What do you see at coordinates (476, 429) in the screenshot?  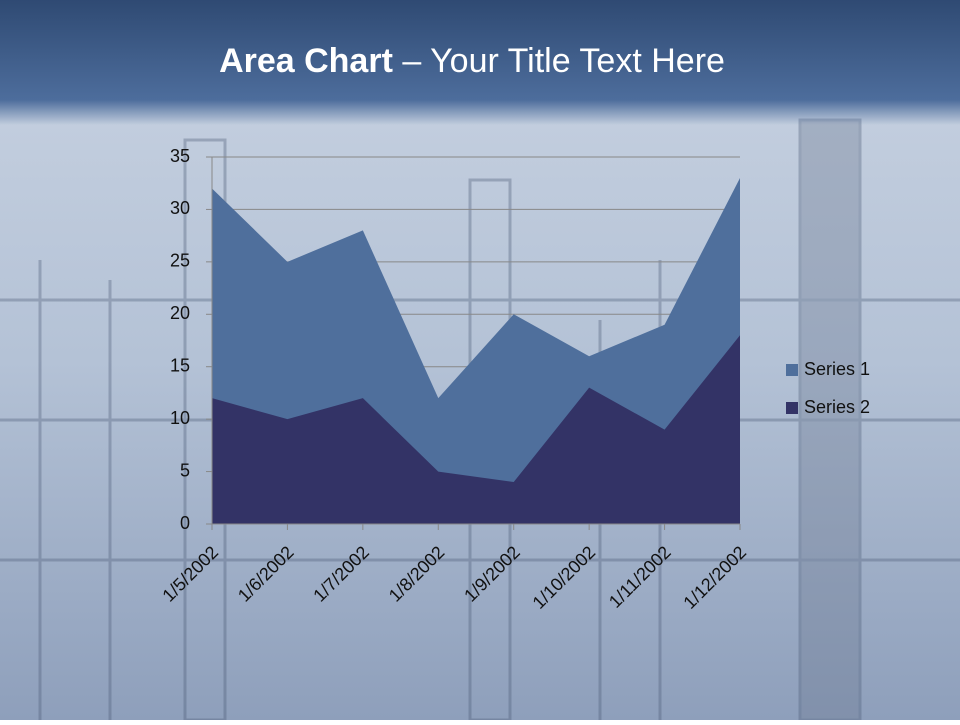 I see `area` at bounding box center [476, 429].